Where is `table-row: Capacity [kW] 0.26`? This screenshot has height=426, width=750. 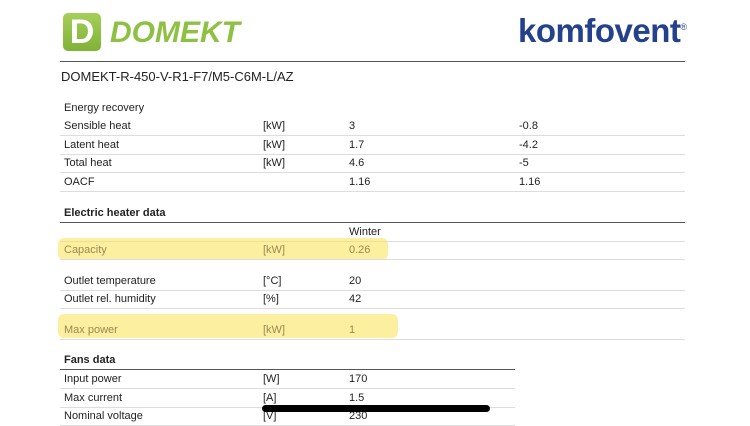
table-row: Capacity [kW] 0.26 is located at coordinates (372, 250).